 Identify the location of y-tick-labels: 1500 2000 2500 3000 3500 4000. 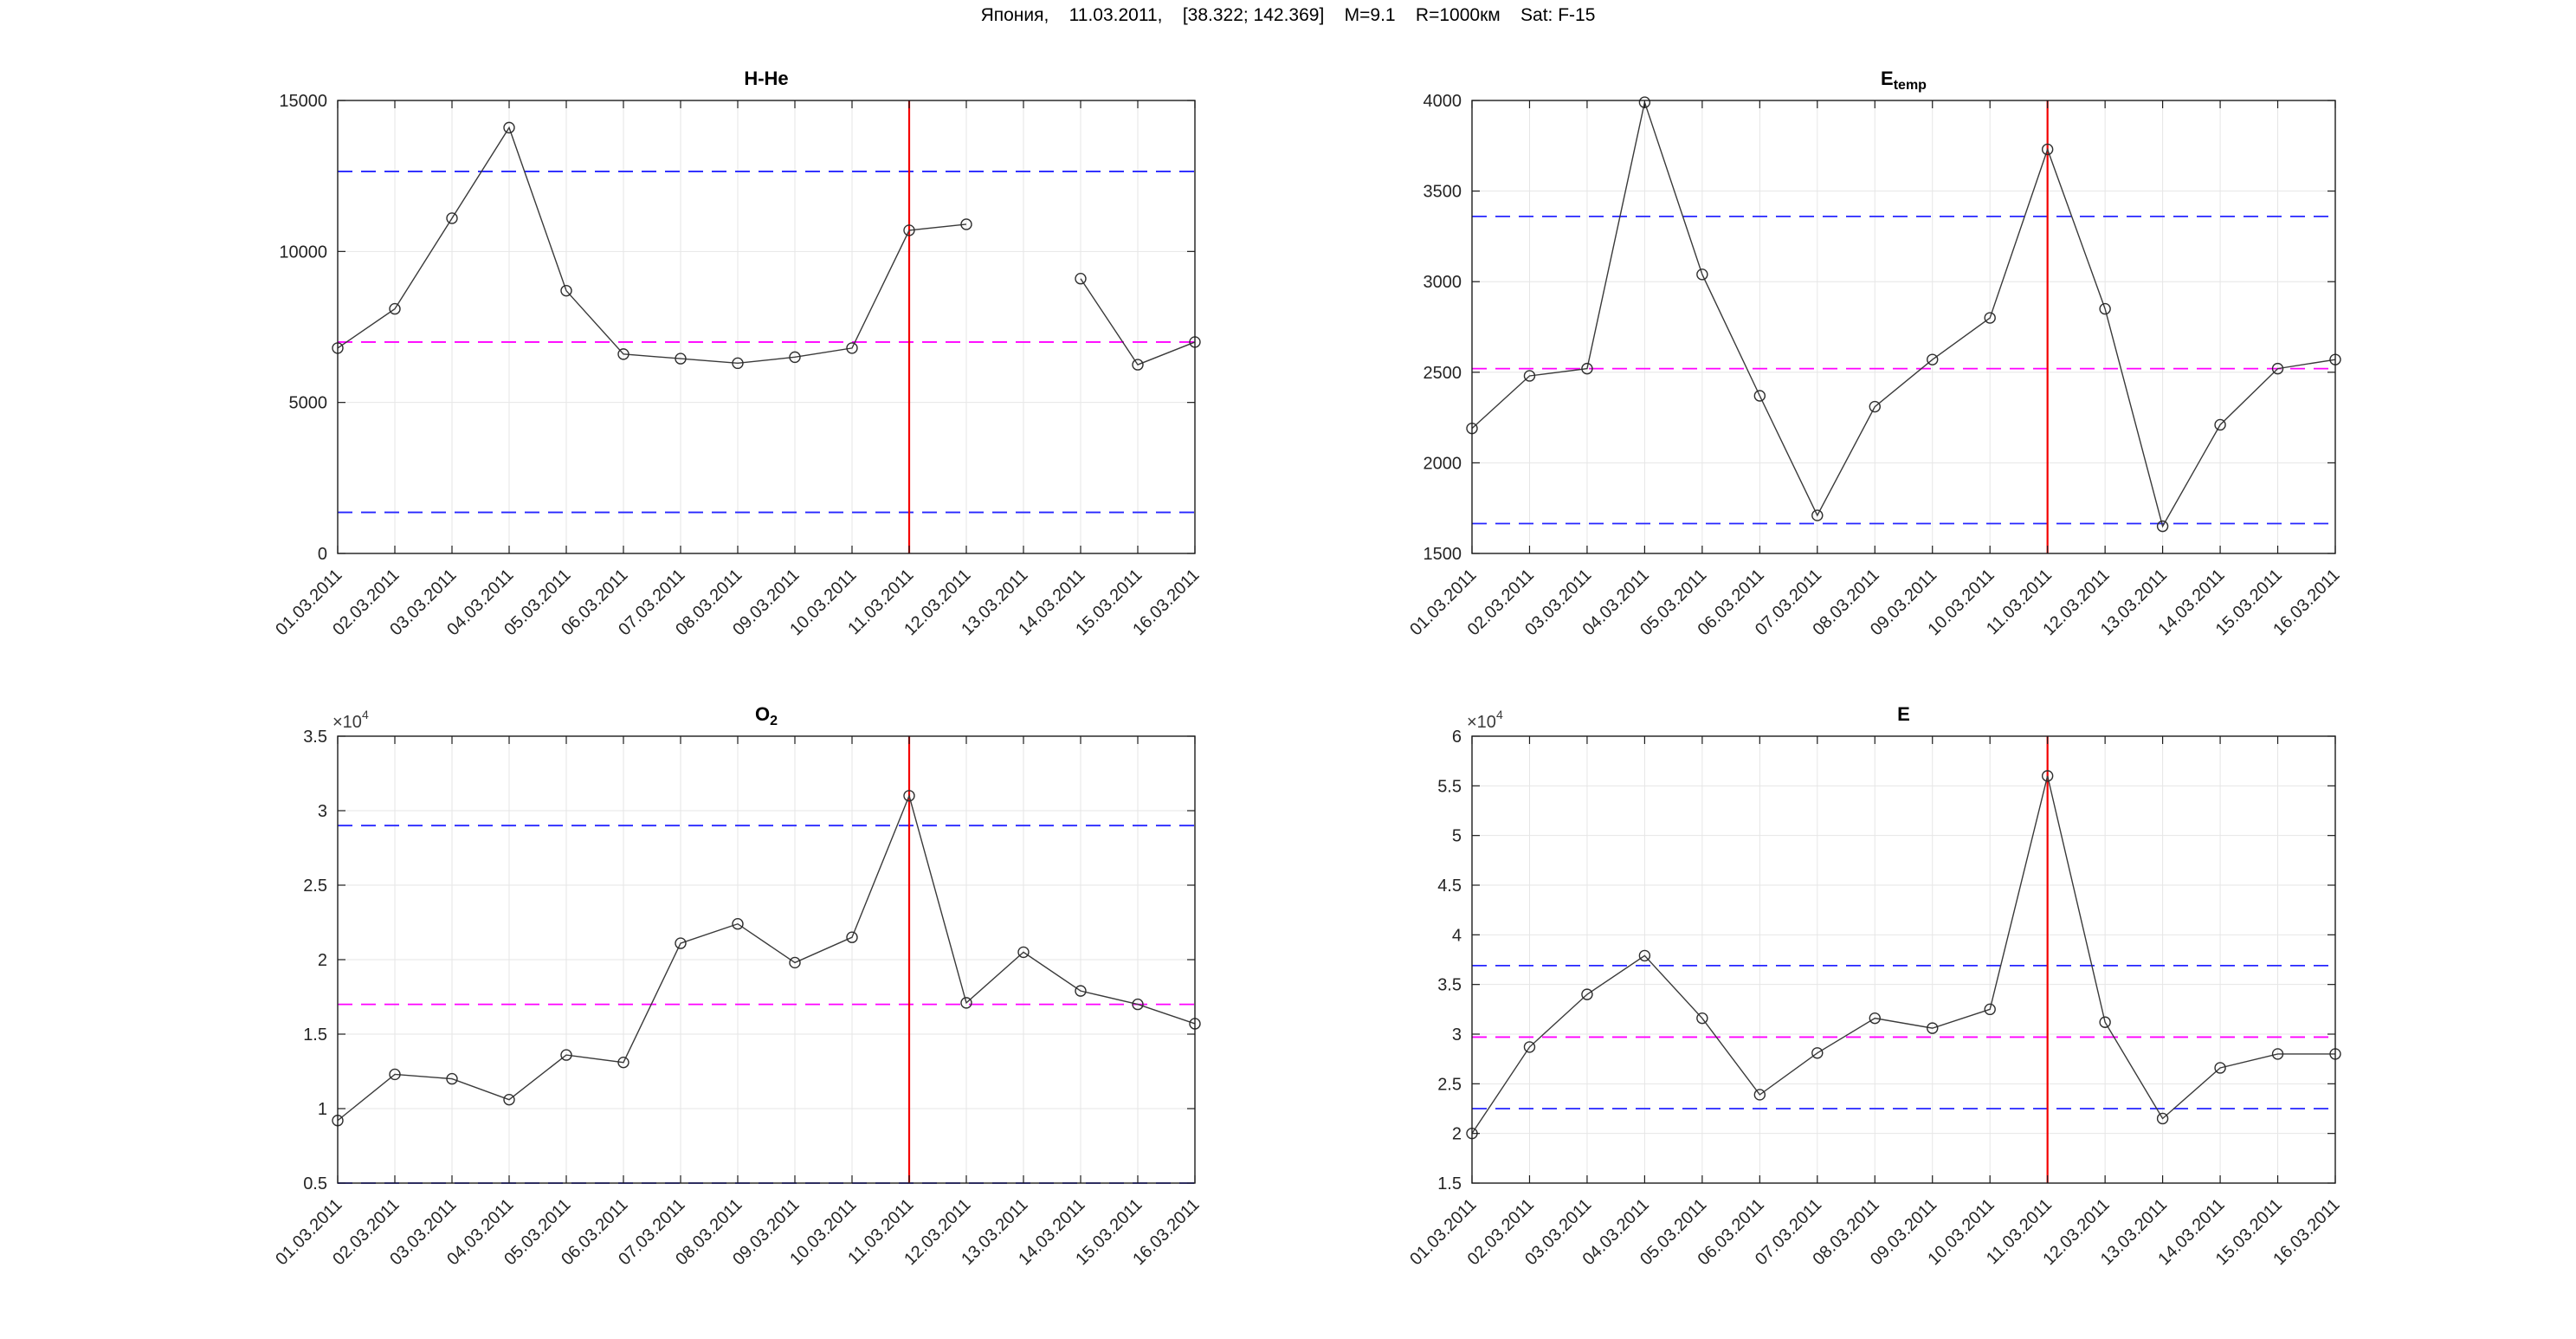
(1443, 328).